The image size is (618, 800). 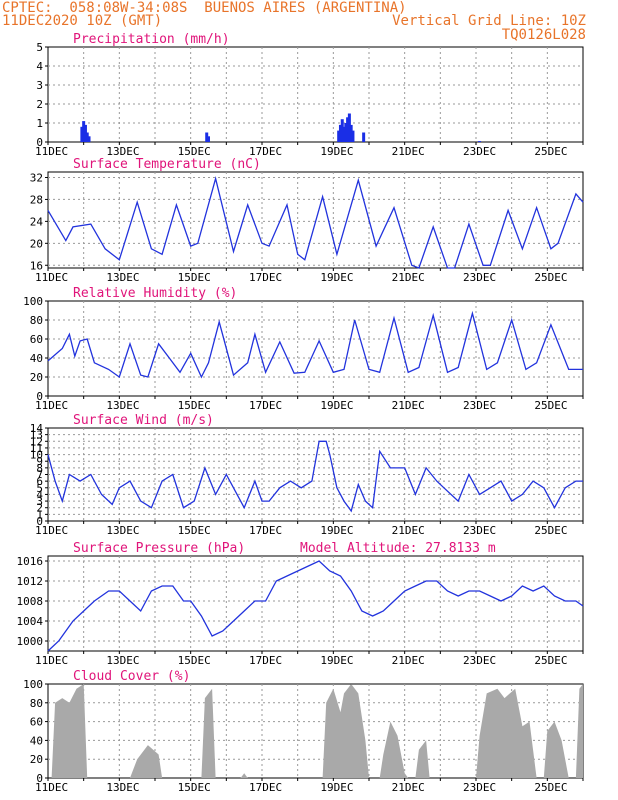 I want to click on y-tick-label: 1, so click(x=39, y=123).